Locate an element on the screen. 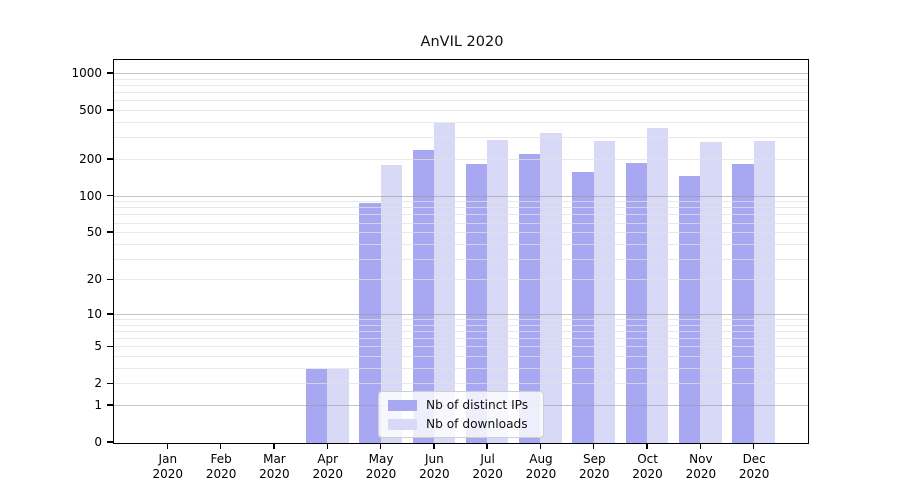  y-tick-label: 5 is located at coordinates (98, 346).